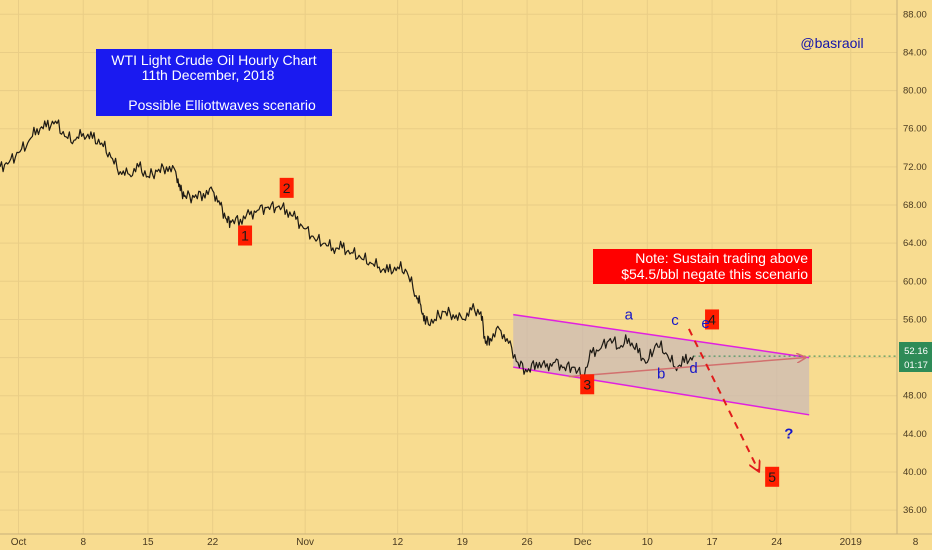 The height and width of the screenshot is (550, 932). What do you see at coordinates (831, 43) in the screenshot?
I see `watermark: @basraoil` at bounding box center [831, 43].